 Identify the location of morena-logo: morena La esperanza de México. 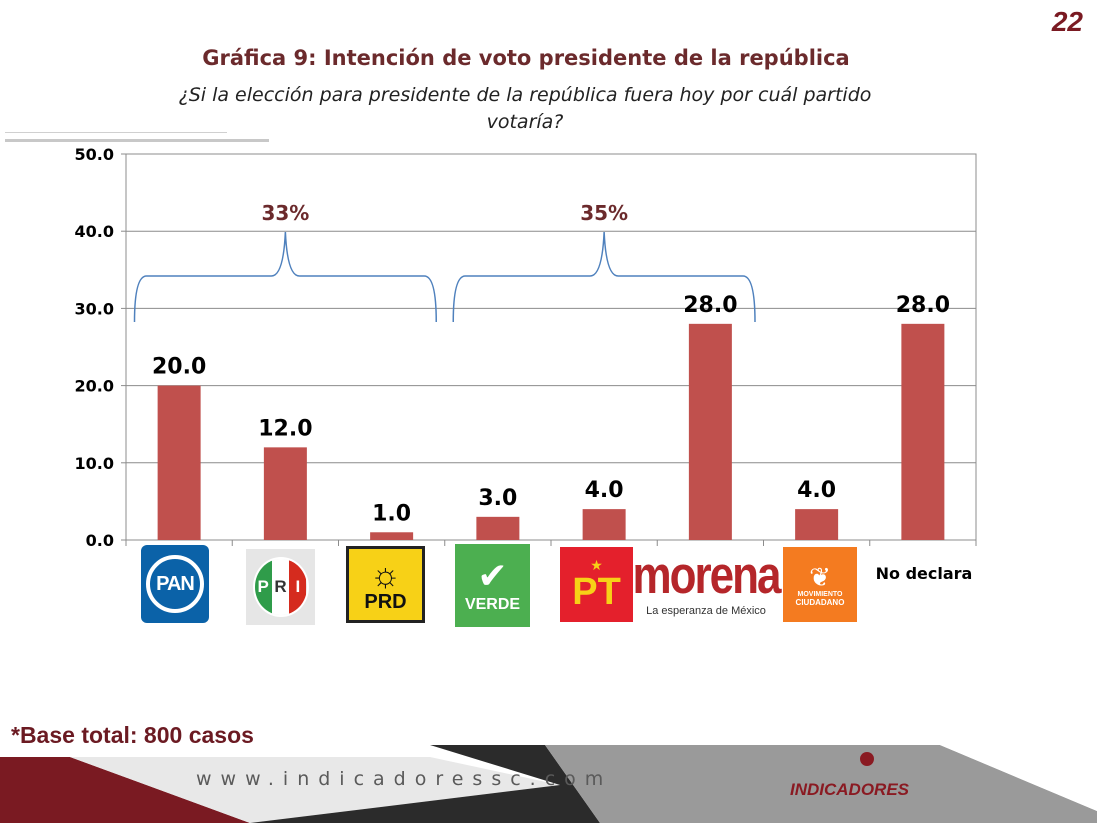
(707, 585).